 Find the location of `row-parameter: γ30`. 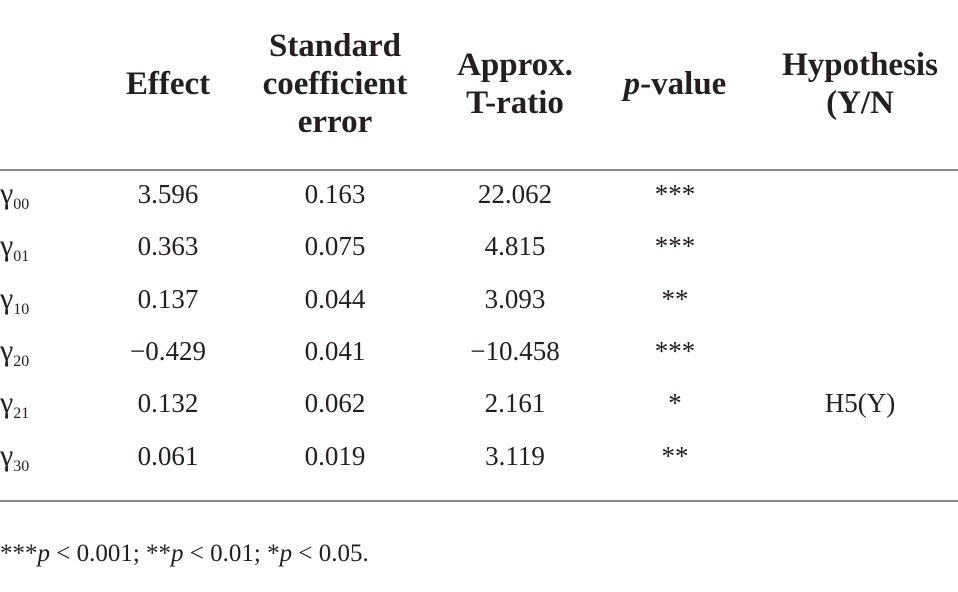

row-parameter: γ30 is located at coordinates (30, 456).